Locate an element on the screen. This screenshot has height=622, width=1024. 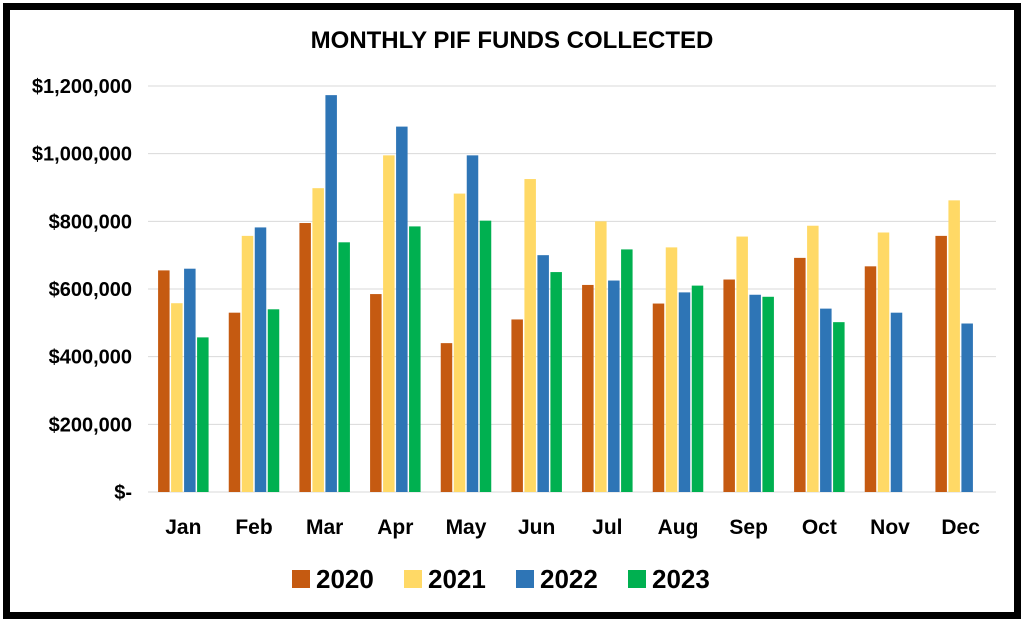
bar-2021-may is located at coordinates (459, 342).